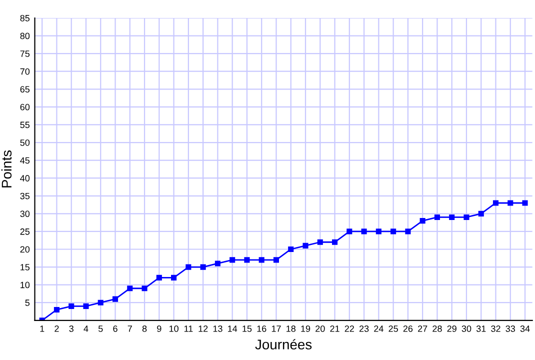 This screenshot has height=360, width=535. Describe the element at coordinates (467, 329) in the screenshot. I see `x-tick-label: 30` at that location.